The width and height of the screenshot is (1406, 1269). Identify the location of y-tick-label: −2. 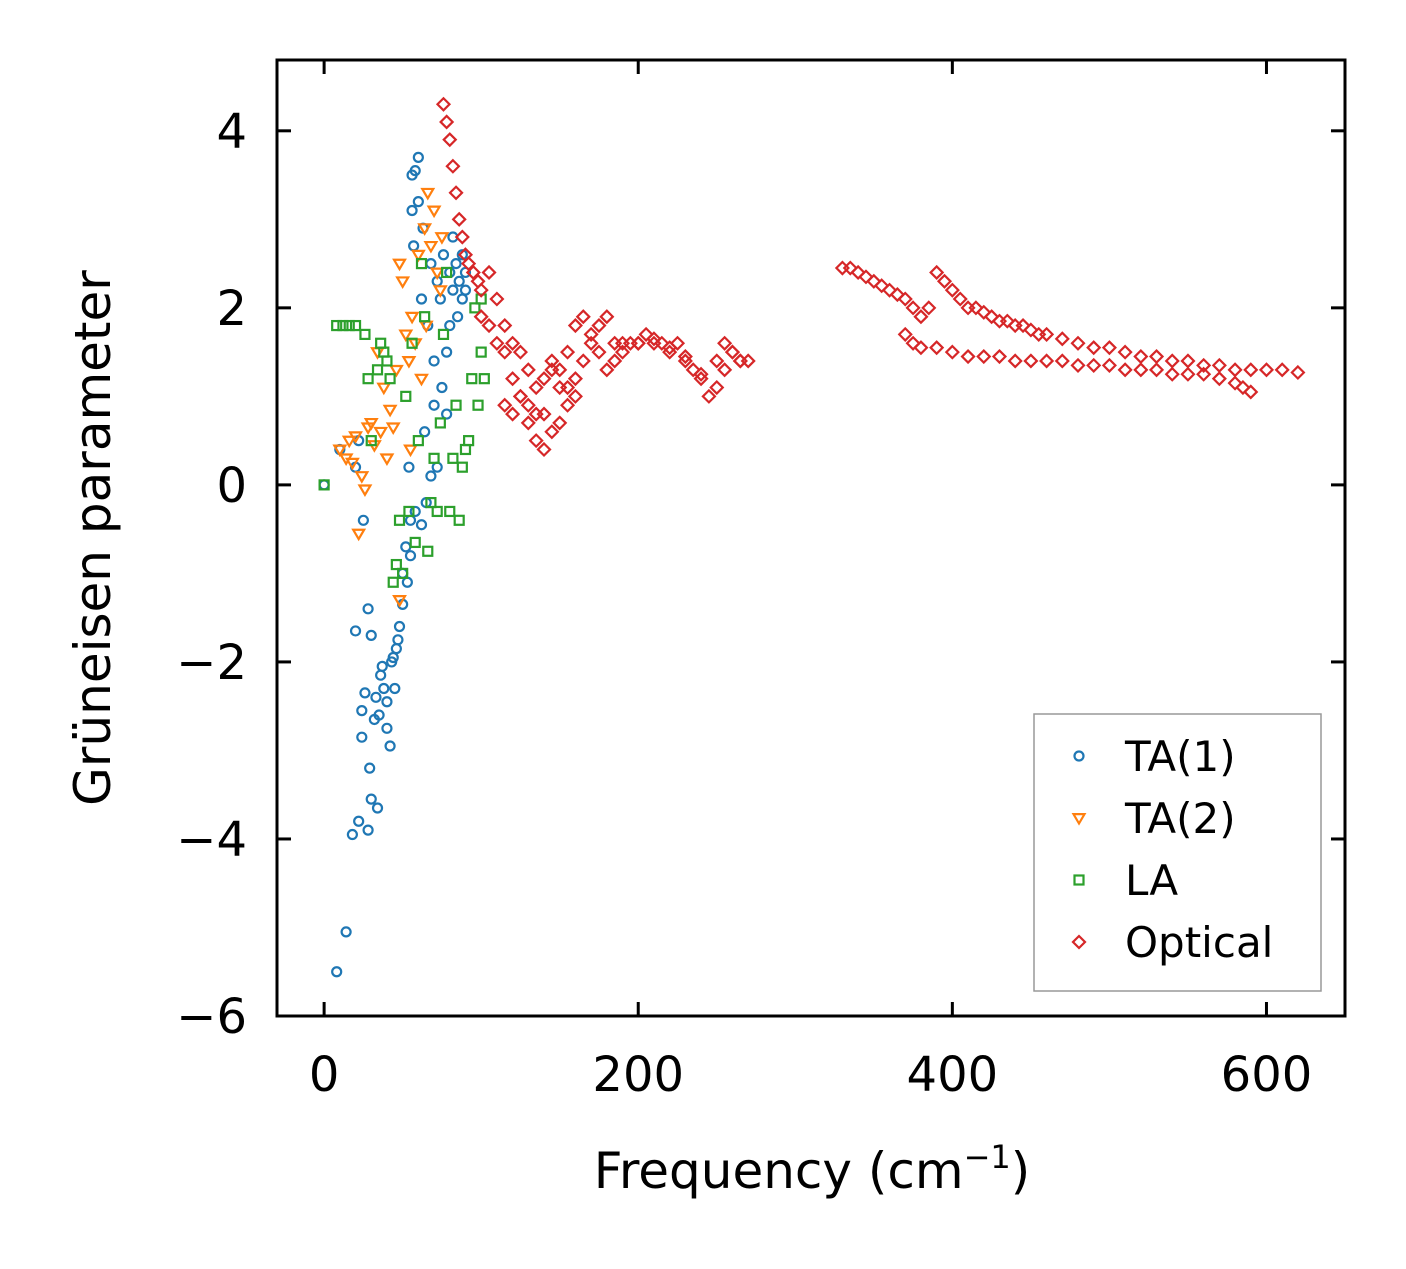
(211, 663).